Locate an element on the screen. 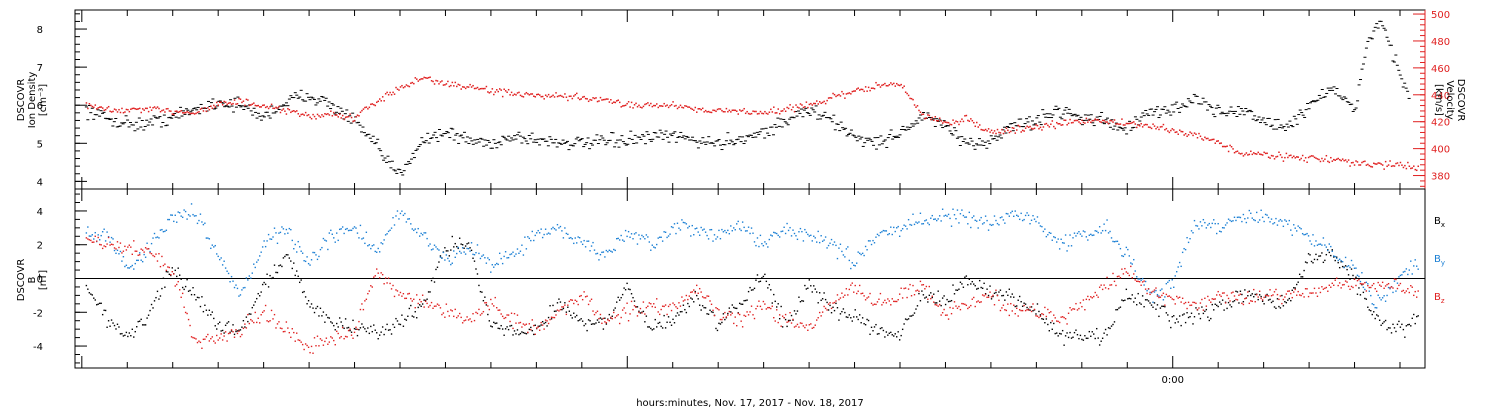 Image resolution: width=1500 pixels, height=410 pixels. legend-label: B is located at coordinates (1437, 259).